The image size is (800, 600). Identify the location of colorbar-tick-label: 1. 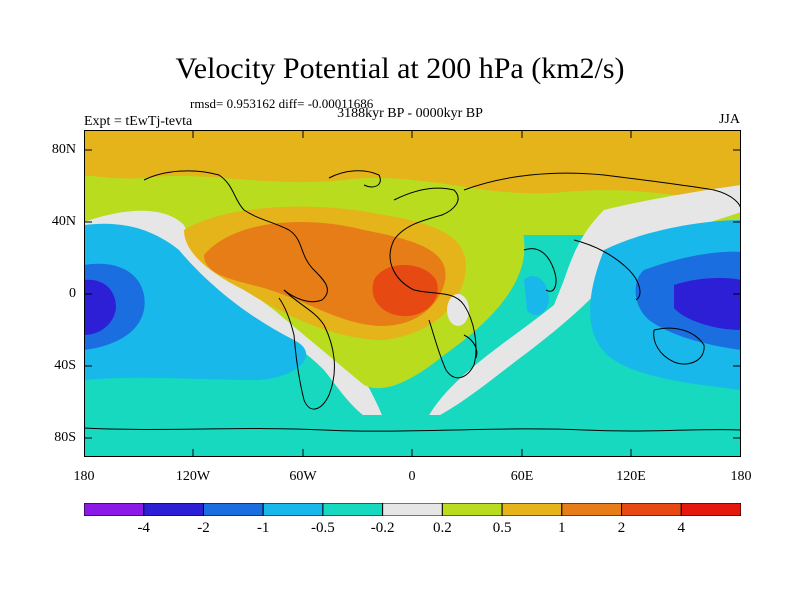
(562, 528).